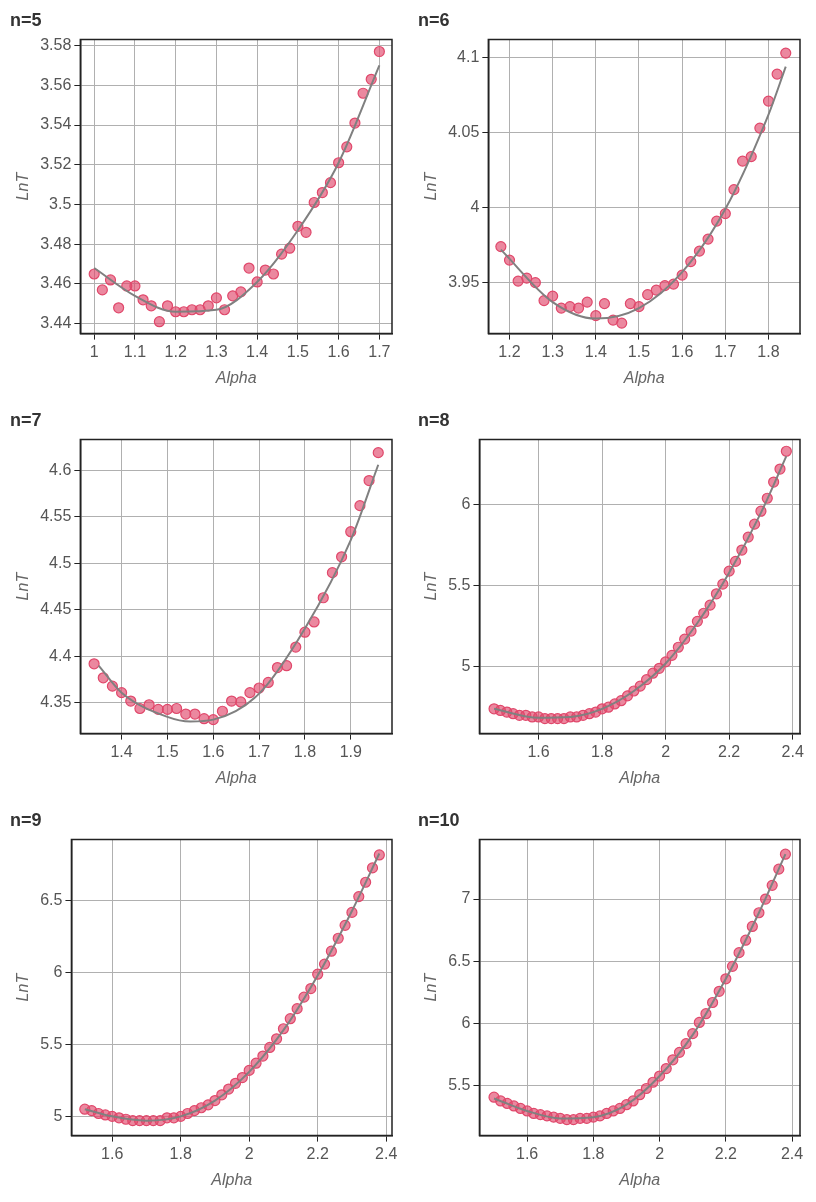 This screenshot has height=1202, width=816. Describe the element at coordinates (464, 132) in the screenshot. I see `y-tick-label: 4.05` at that location.